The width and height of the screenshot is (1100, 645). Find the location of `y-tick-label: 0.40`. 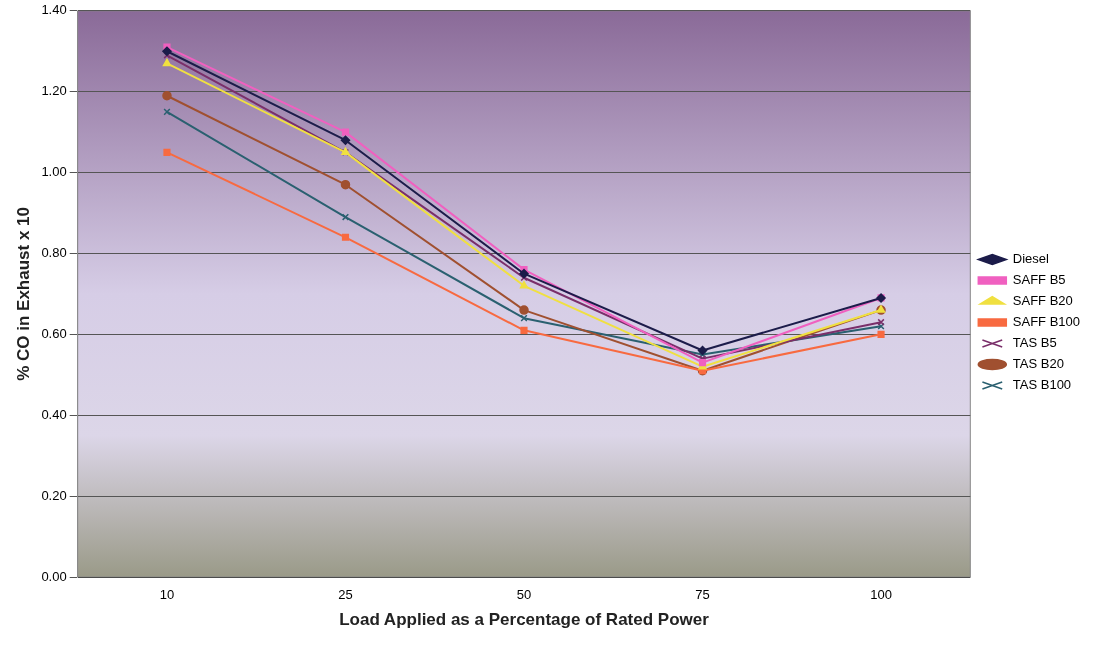

y-tick-label: 0.40 is located at coordinates (54, 414).